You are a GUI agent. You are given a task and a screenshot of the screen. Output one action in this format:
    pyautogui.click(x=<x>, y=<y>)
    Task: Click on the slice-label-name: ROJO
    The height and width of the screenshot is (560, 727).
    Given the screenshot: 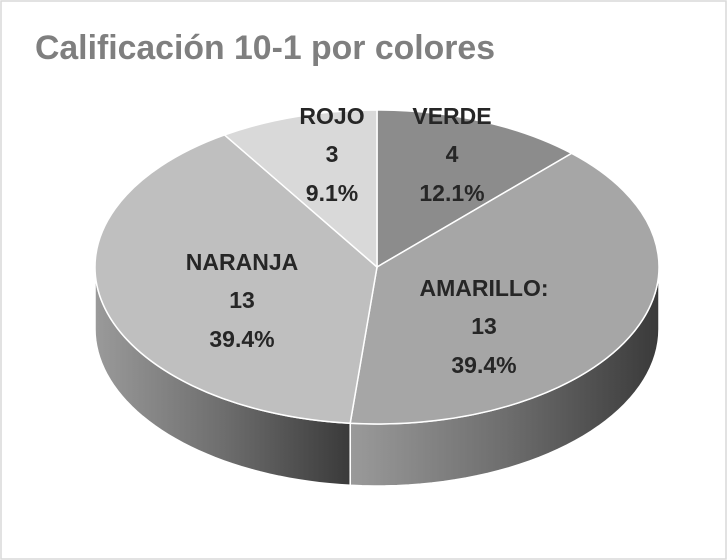 What is the action you would take?
    pyautogui.click(x=331, y=116)
    